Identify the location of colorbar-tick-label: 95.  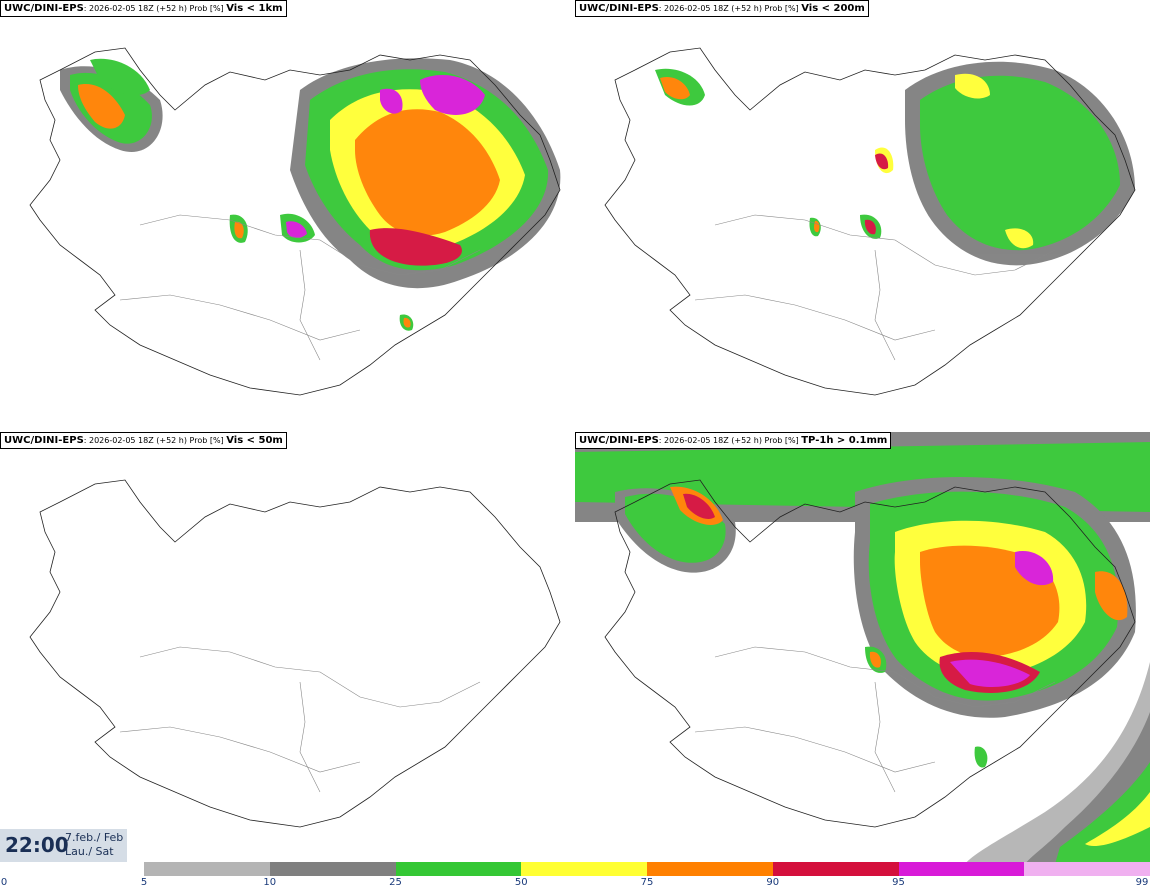
(898, 882).